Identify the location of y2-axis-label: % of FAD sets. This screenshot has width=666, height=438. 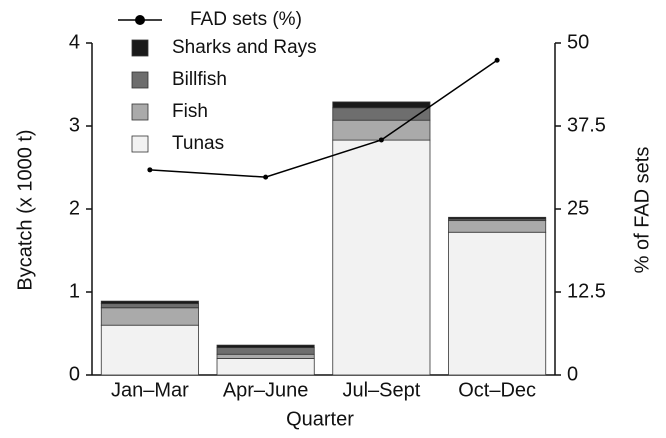
(642, 210).